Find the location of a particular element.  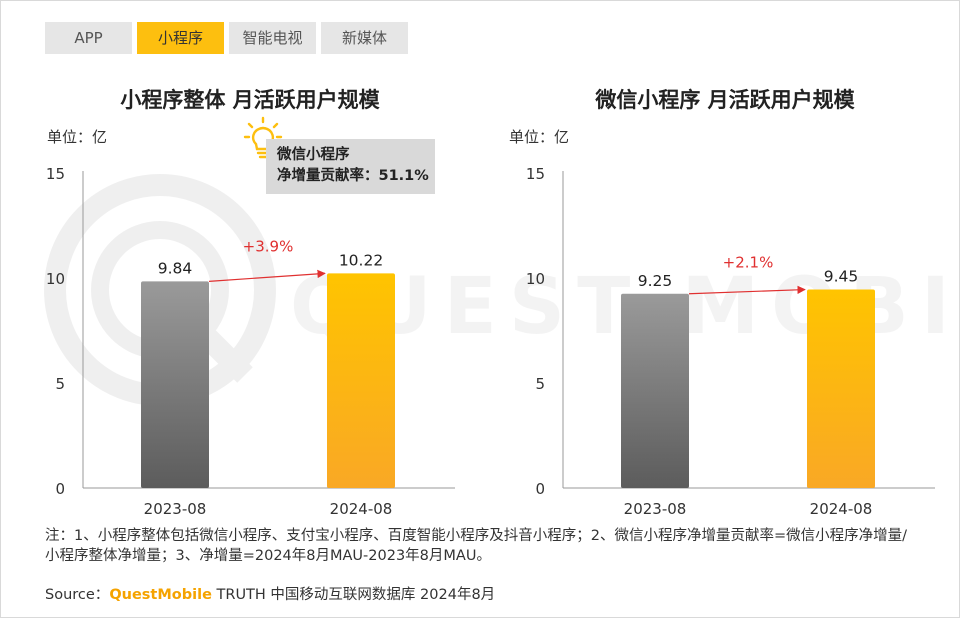

source-brand: QuestMobile is located at coordinates (160, 595).